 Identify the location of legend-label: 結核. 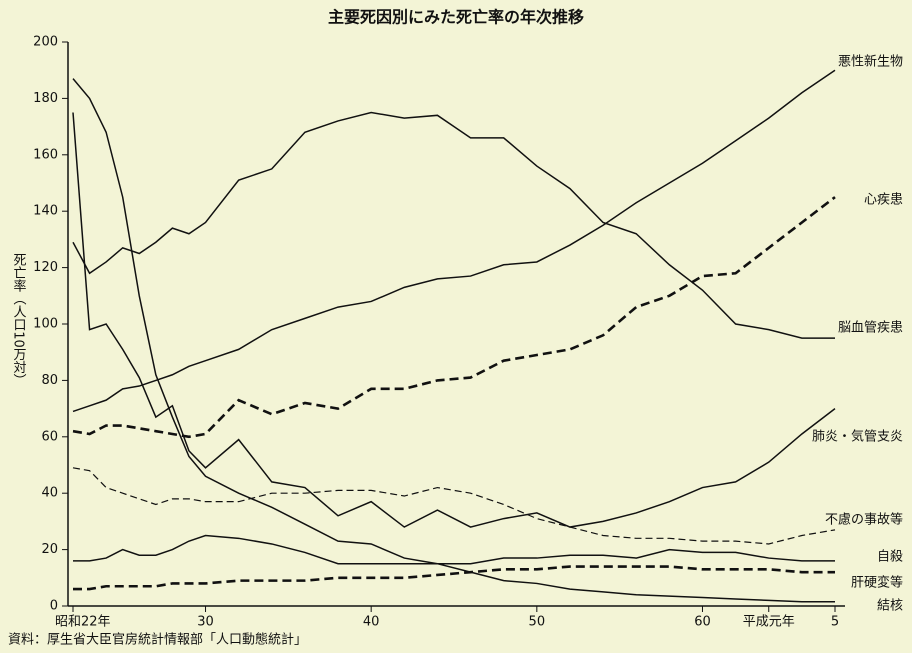
(890, 606).